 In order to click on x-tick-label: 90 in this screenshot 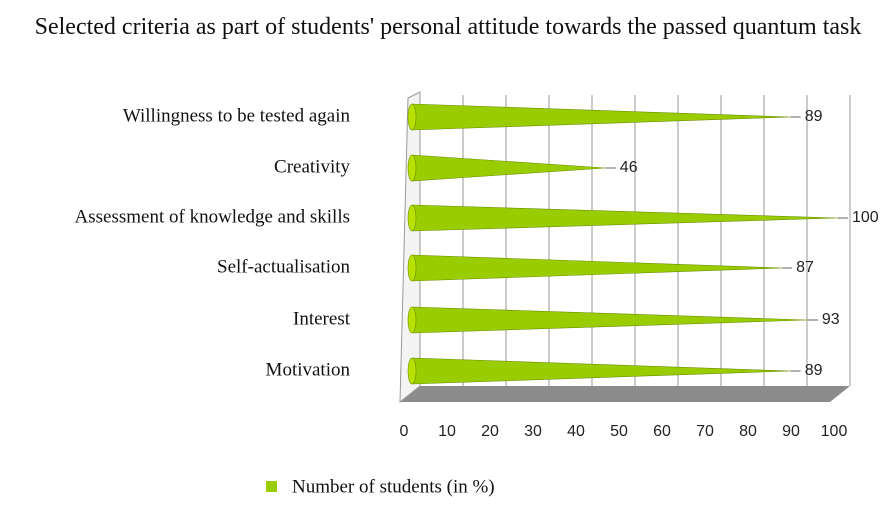, I will do `click(791, 431)`.